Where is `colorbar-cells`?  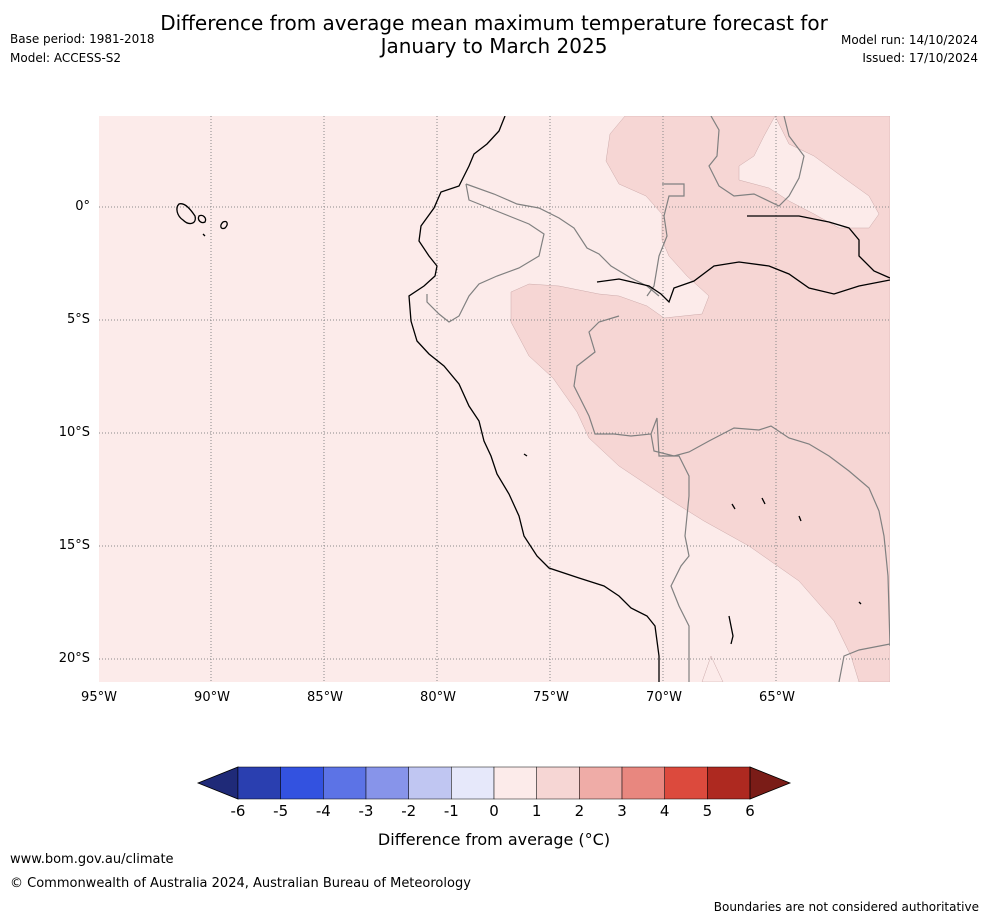
colorbar-cells is located at coordinates (494, 783).